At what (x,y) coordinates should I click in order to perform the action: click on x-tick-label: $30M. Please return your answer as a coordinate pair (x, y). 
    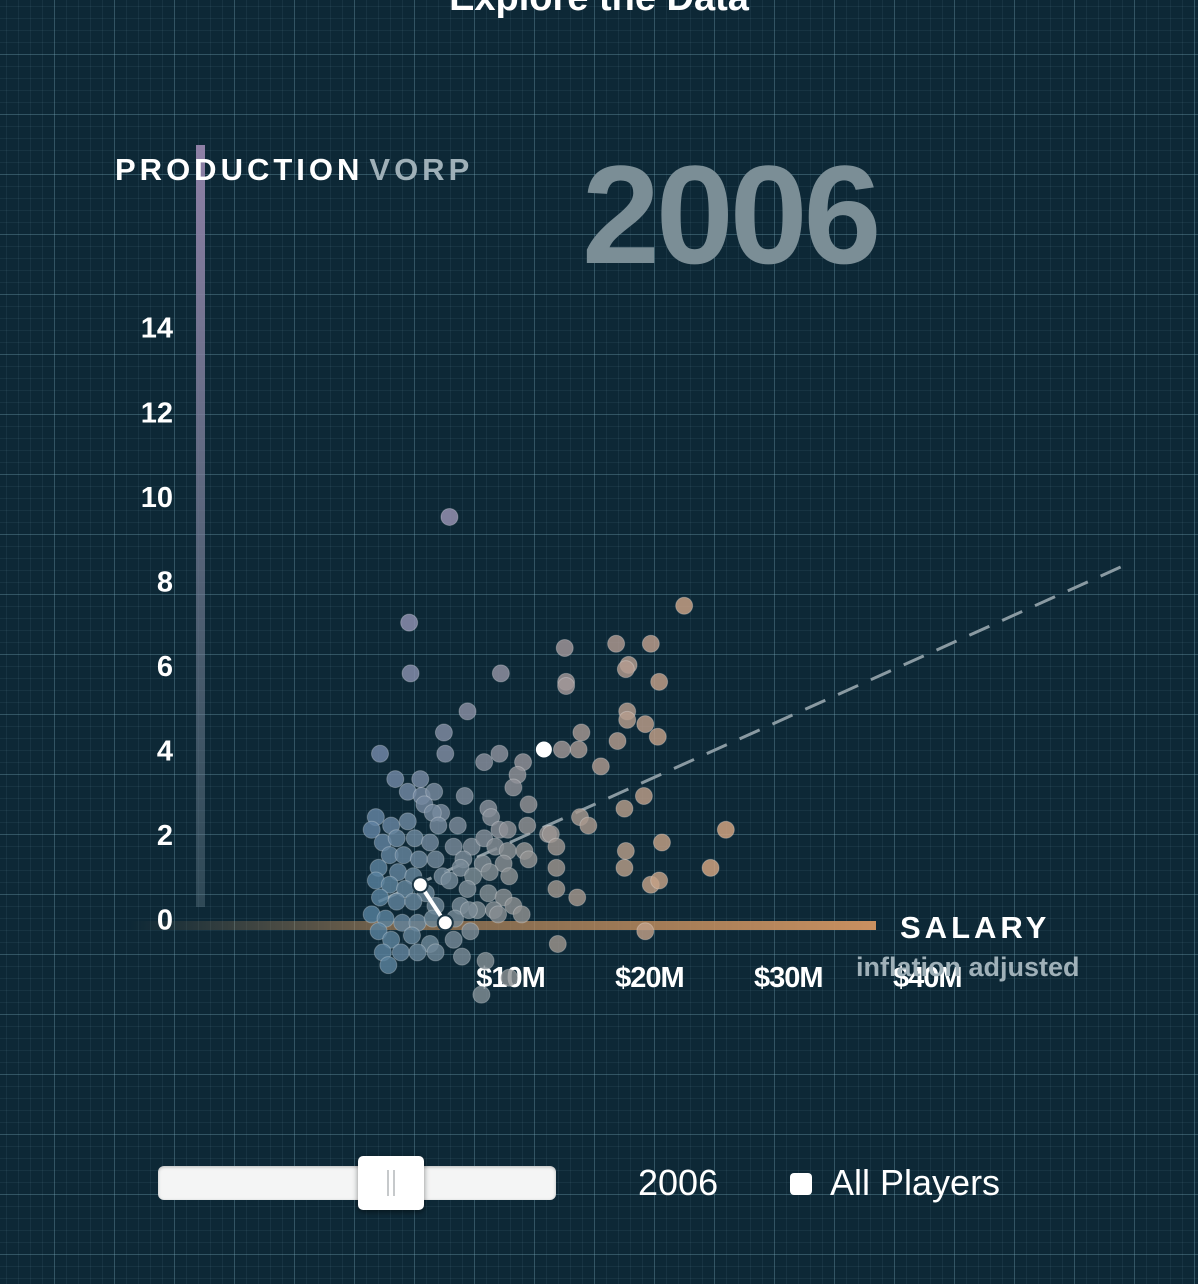
    Looking at the image, I should click on (788, 978).